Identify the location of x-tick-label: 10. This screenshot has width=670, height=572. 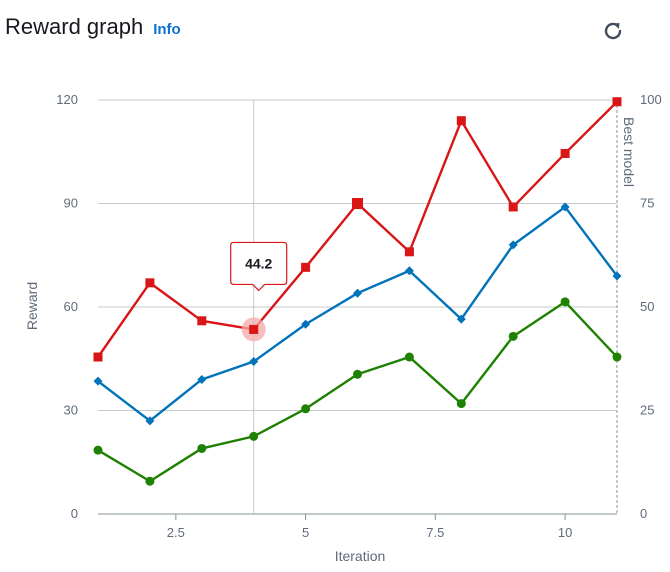
(565, 532).